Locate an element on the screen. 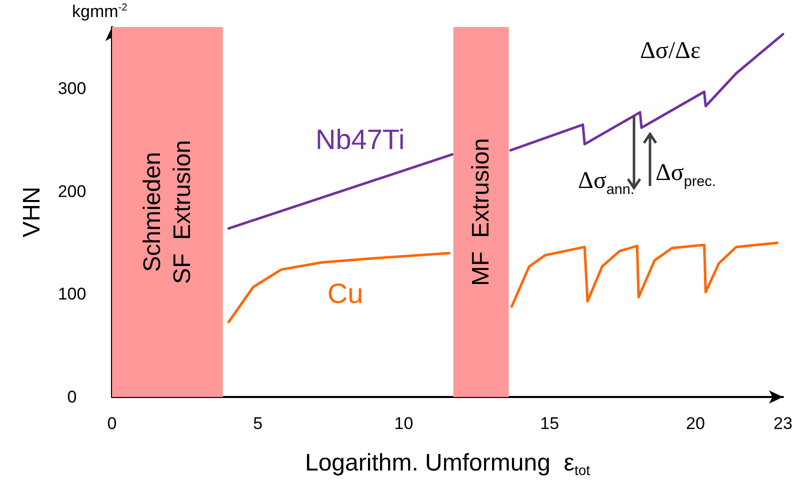 This screenshot has width=805, height=486. y-tick-label: 200 is located at coordinates (72, 191).